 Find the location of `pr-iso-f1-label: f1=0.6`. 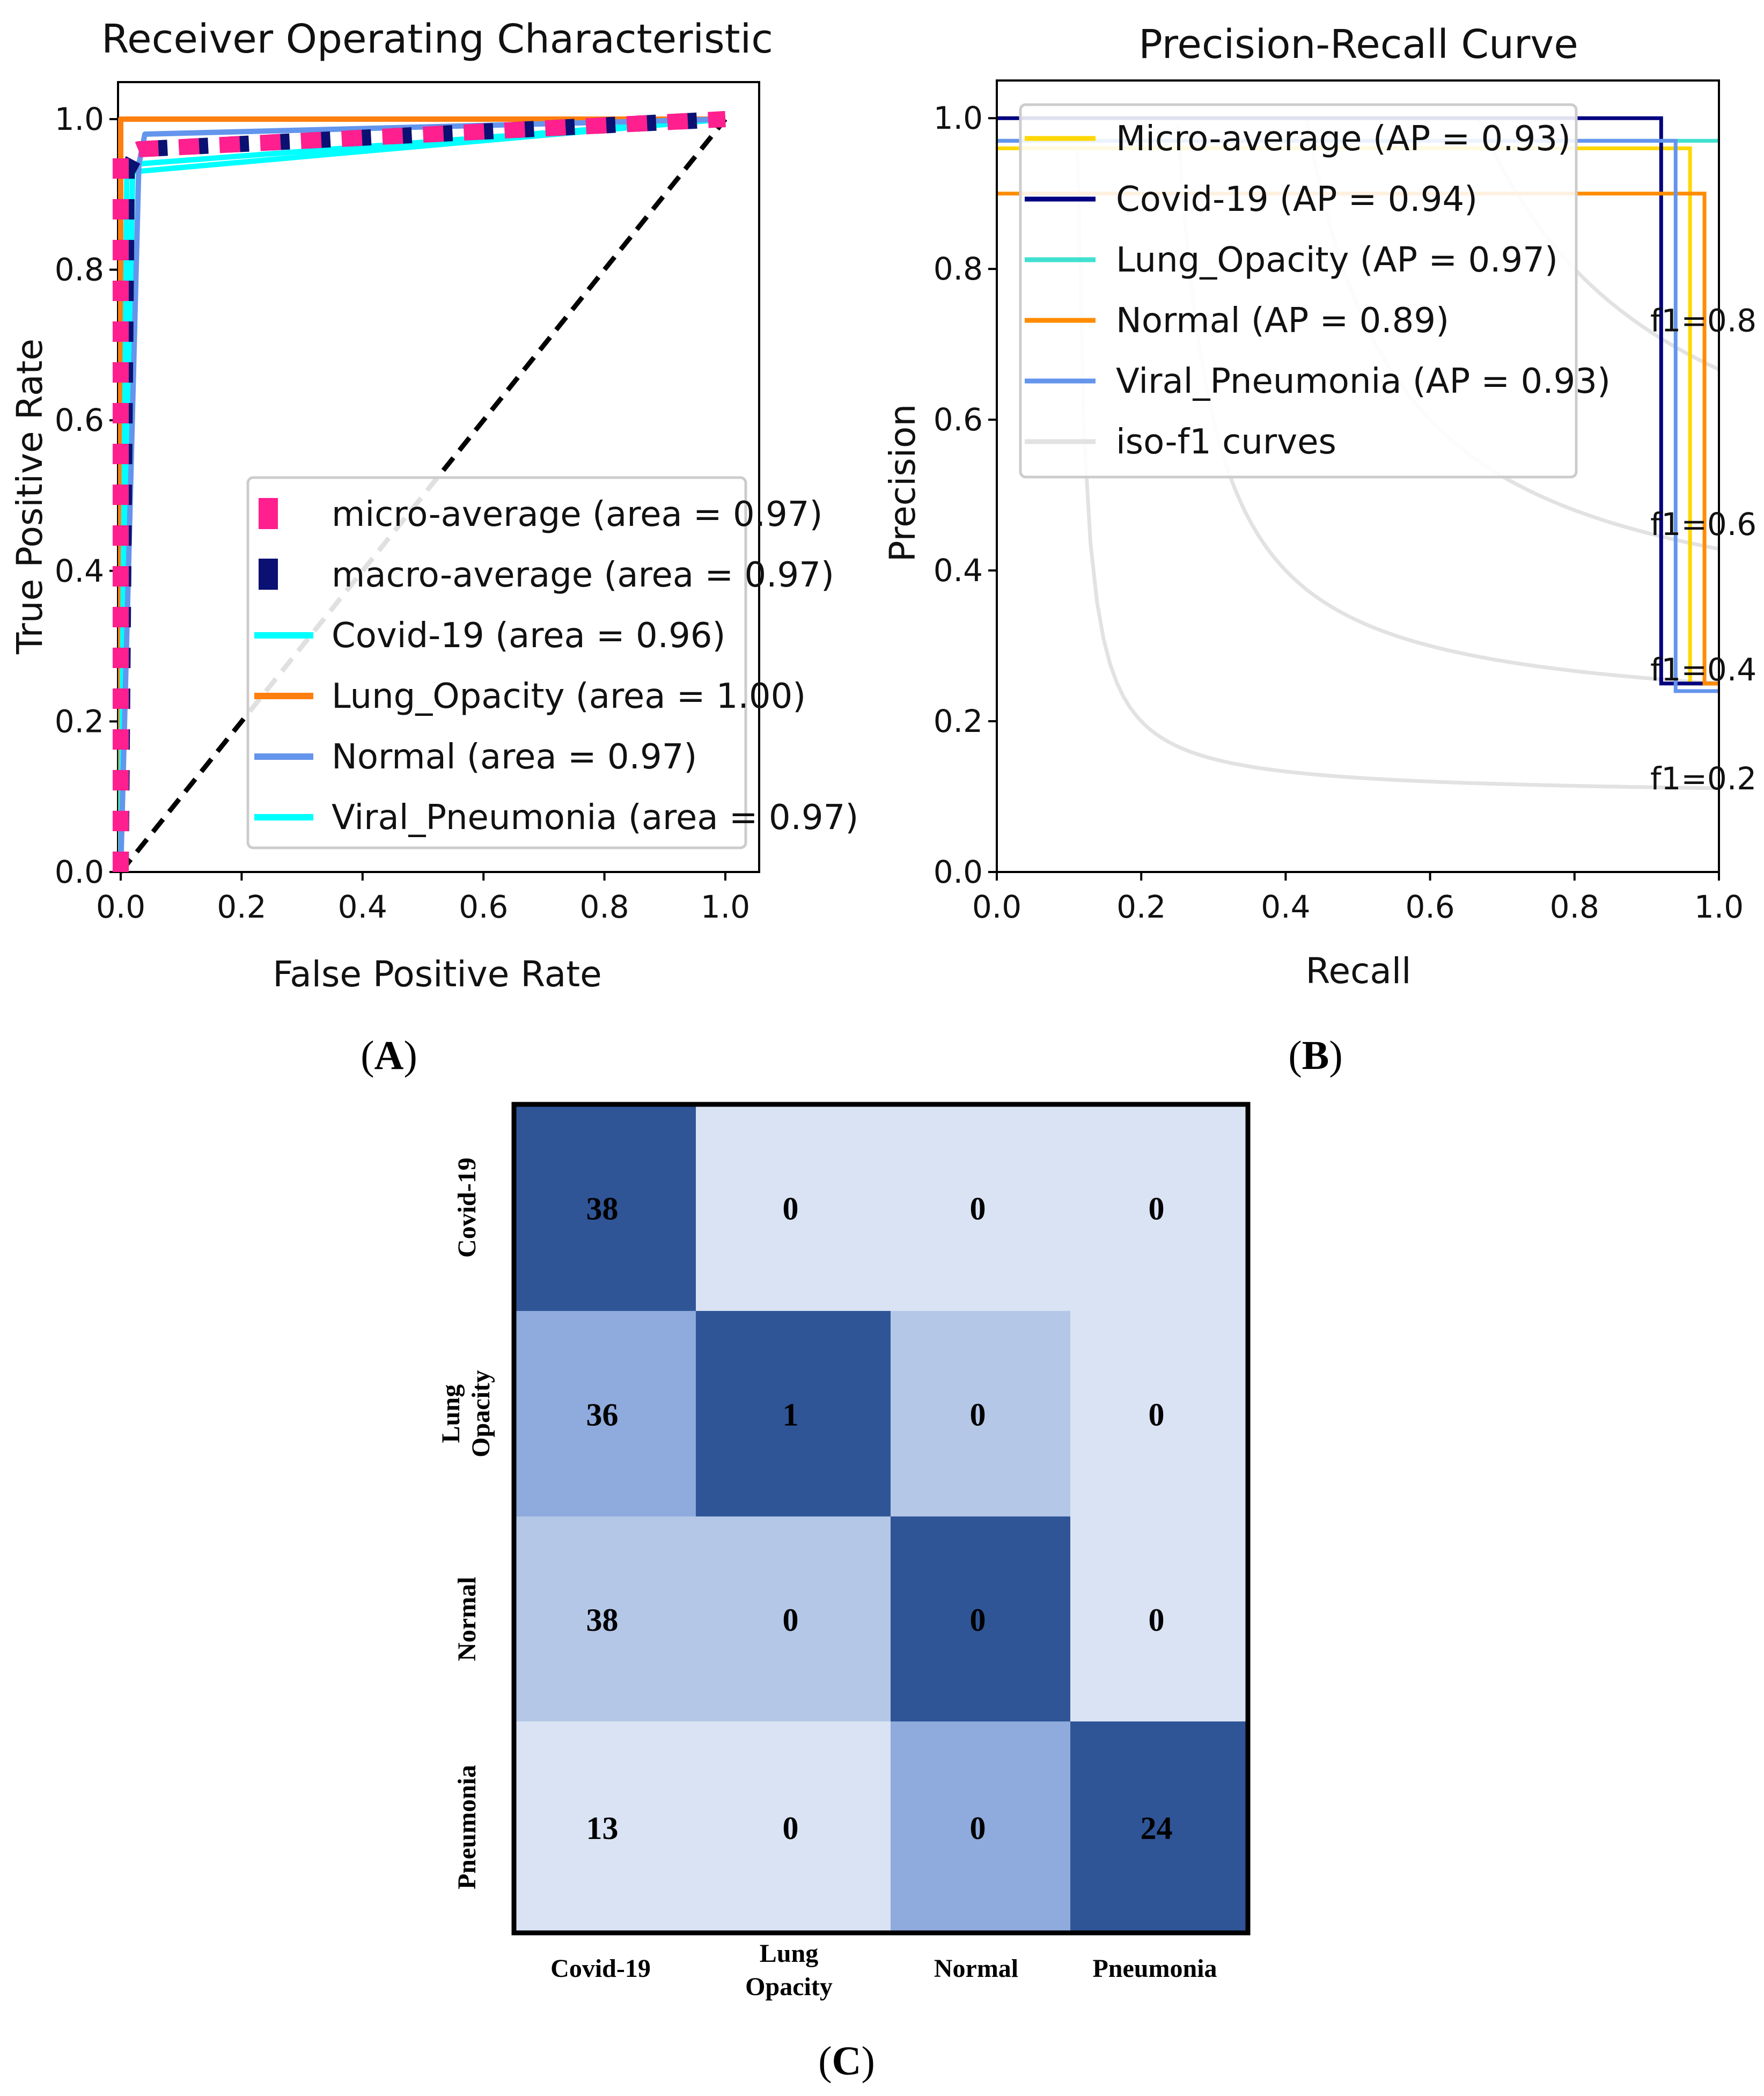

pr-iso-f1-label: f1=0.6 is located at coordinates (1703, 524).